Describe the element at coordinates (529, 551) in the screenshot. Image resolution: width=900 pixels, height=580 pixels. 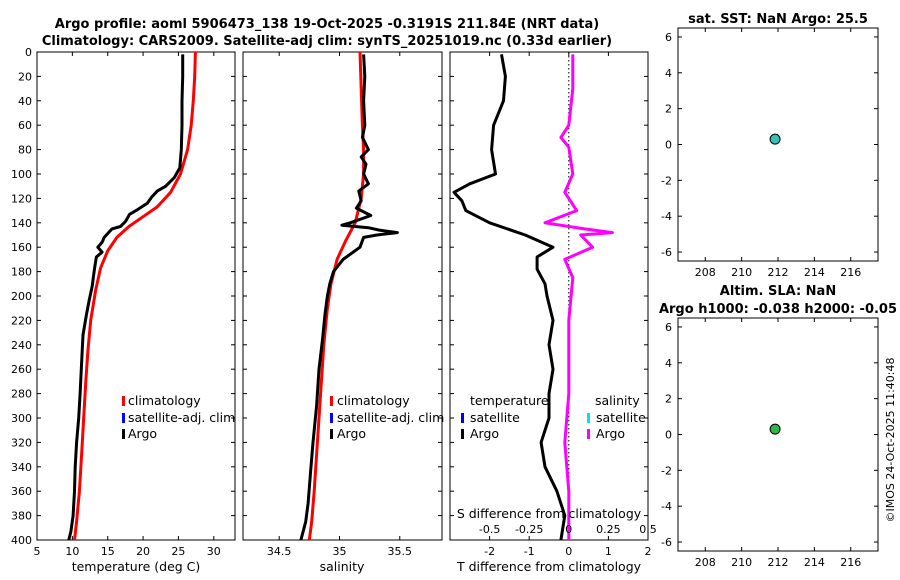
I see `x-tick-label: -1` at that location.